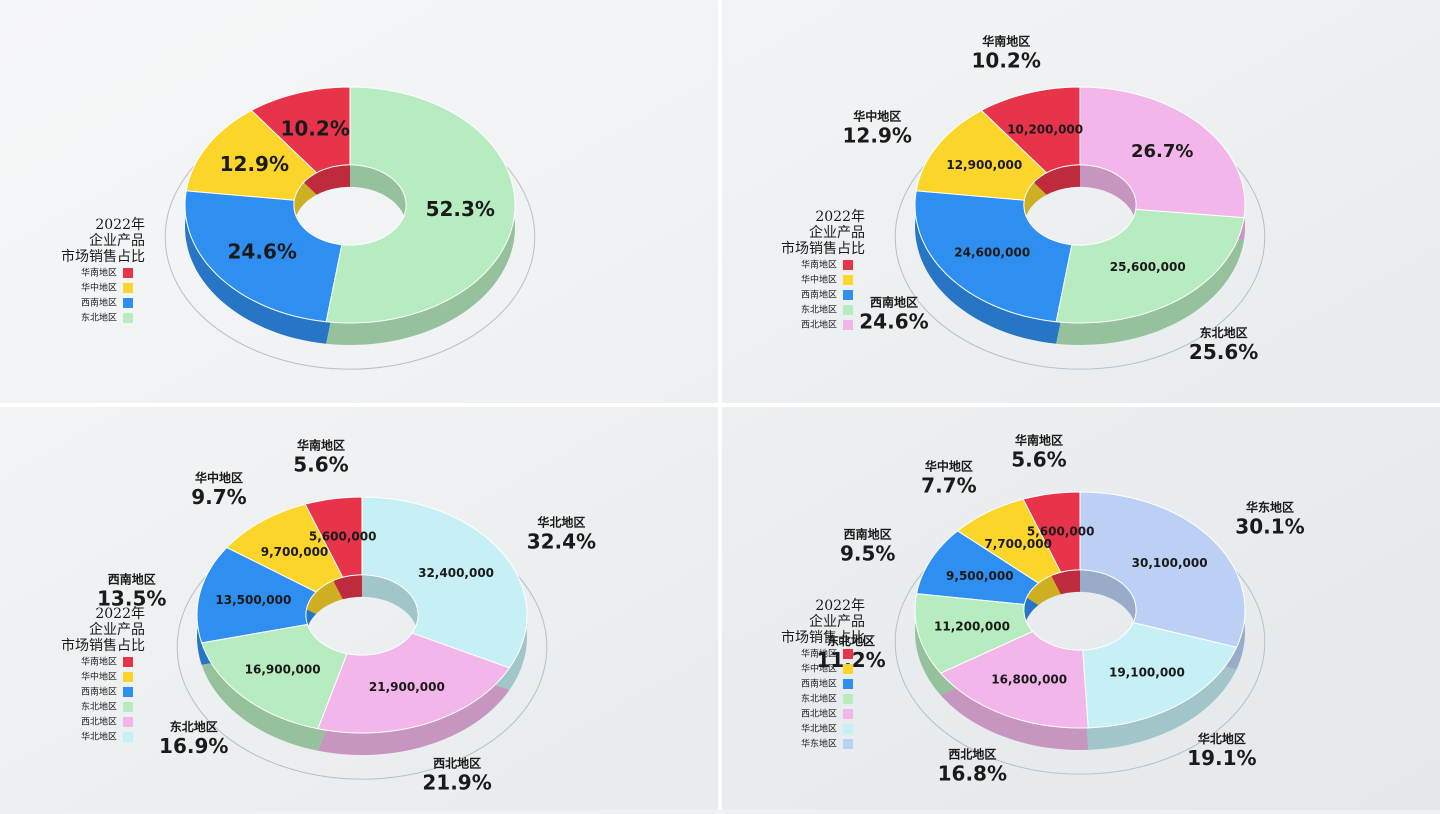 The width and height of the screenshot is (1440, 814). What do you see at coordinates (972, 773) in the screenshot?
I see `region-percent: 16.8%` at bounding box center [972, 773].